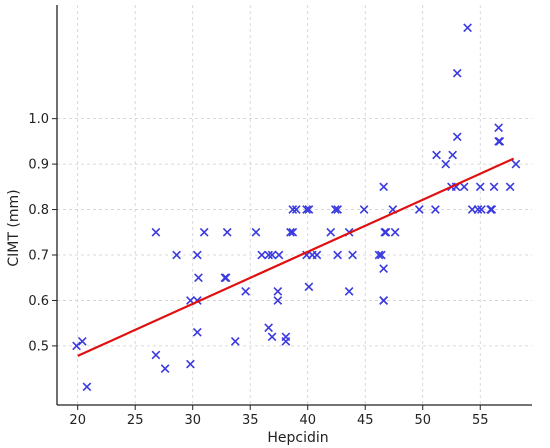 Image resolution: width=550 pixels, height=448 pixels. What do you see at coordinates (250, 420) in the screenshot?
I see `x-tick-label: 35` at bounding box center [250, 420].